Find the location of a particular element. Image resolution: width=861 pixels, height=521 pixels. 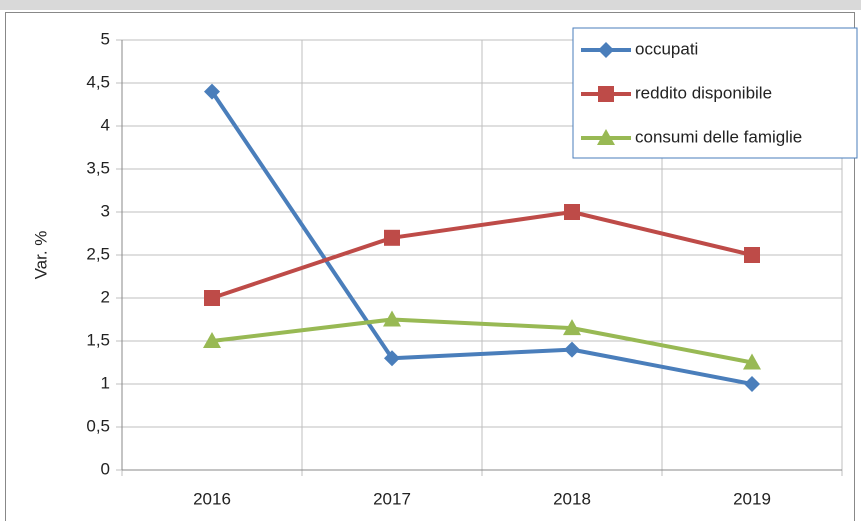

x-tick-label: 2016 is located at coordinates (212, 498).